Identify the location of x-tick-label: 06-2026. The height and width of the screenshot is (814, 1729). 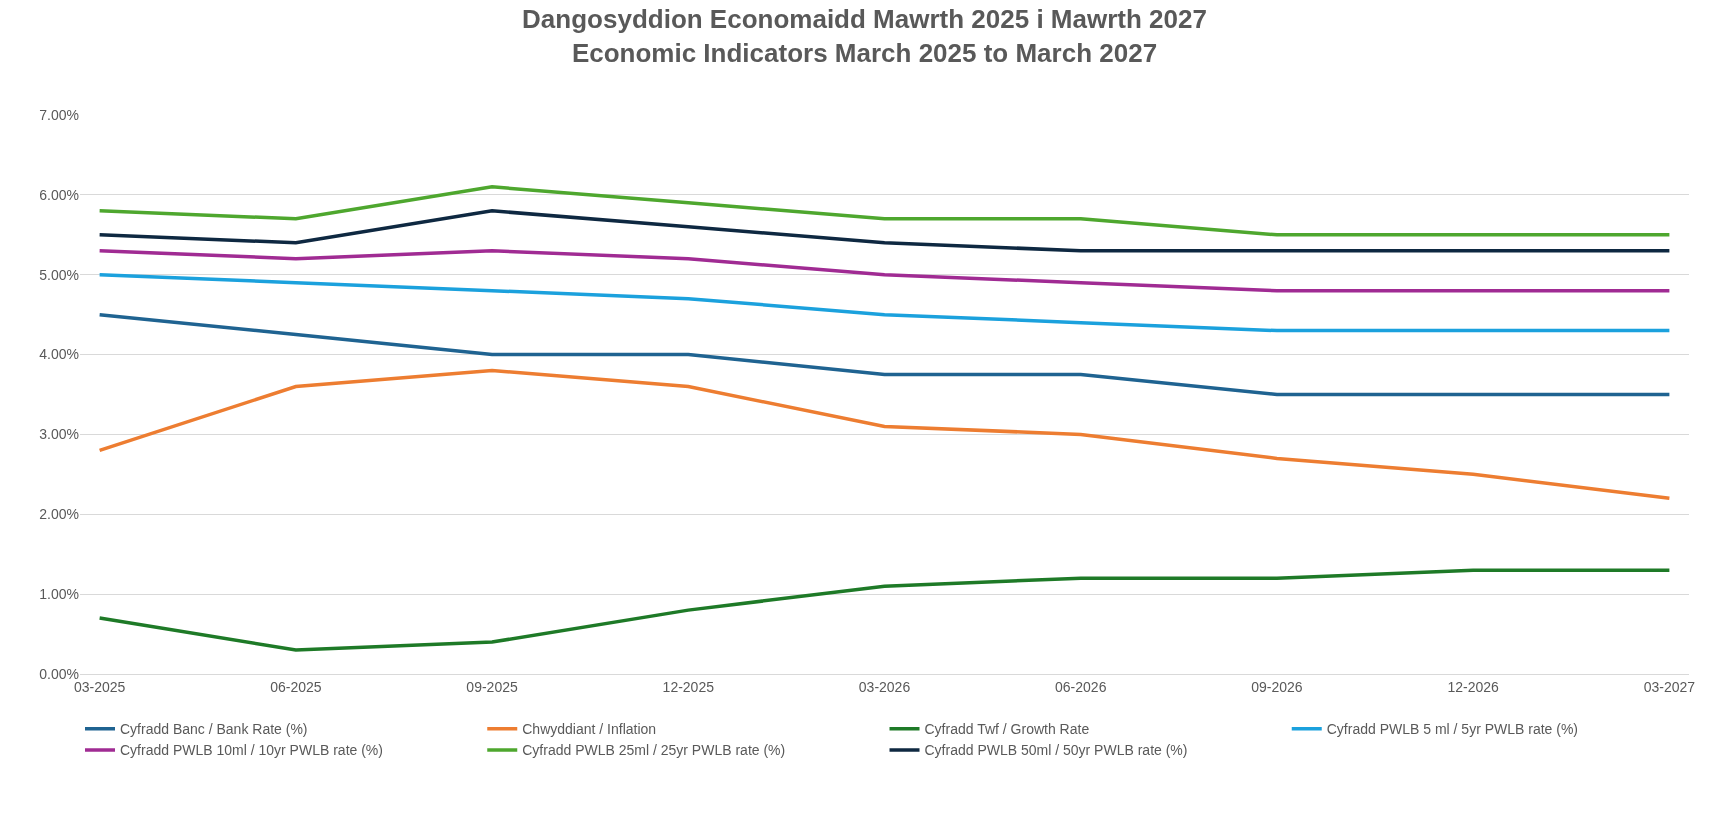
(1081, 686).